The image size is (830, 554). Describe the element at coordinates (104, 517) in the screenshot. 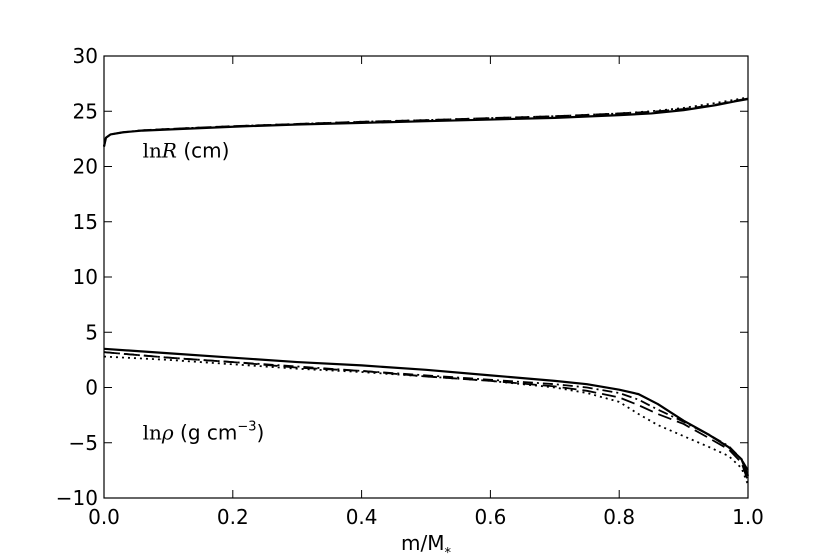

I see `x-tick-label: 0.0` at that location.